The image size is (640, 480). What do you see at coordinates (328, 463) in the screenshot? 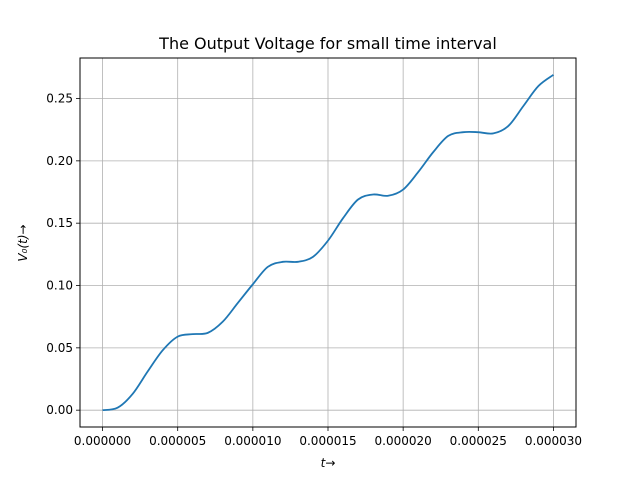
I see `x-axis-label: t→` at bounding box center [328, 463].